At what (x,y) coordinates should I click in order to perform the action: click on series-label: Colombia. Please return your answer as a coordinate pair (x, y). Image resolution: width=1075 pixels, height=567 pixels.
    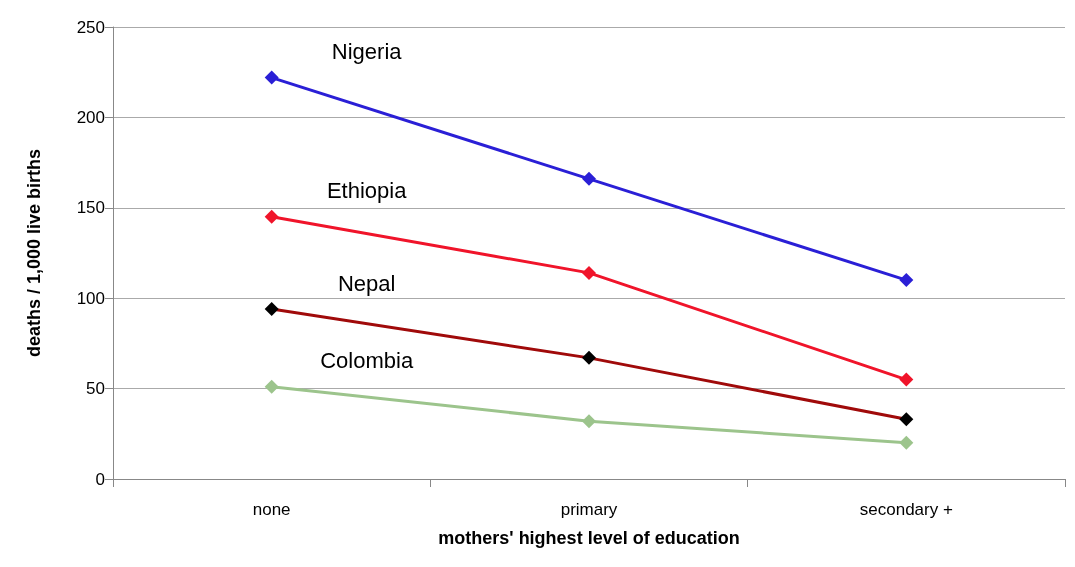
    Looking at the image, I should click on (367, 361).